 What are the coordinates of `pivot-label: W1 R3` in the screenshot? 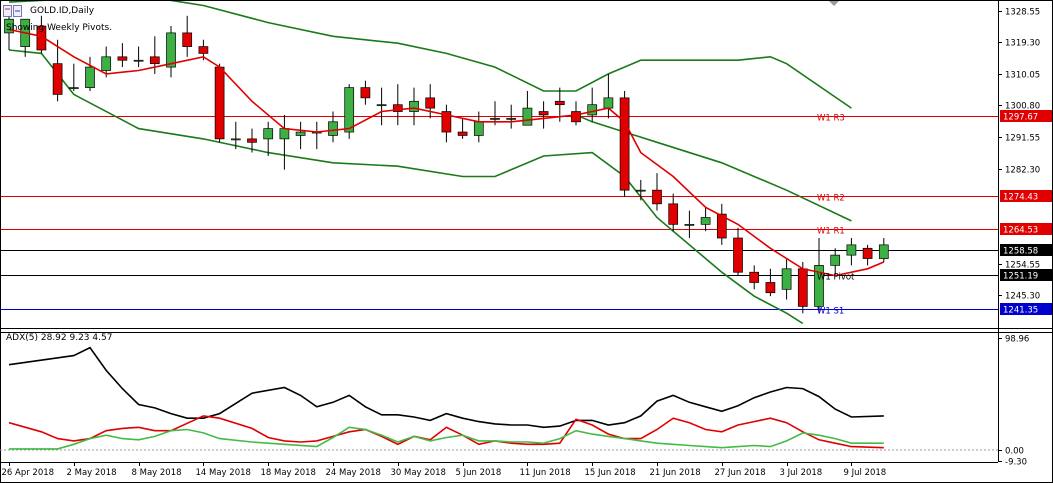 It's located at (831, 119).